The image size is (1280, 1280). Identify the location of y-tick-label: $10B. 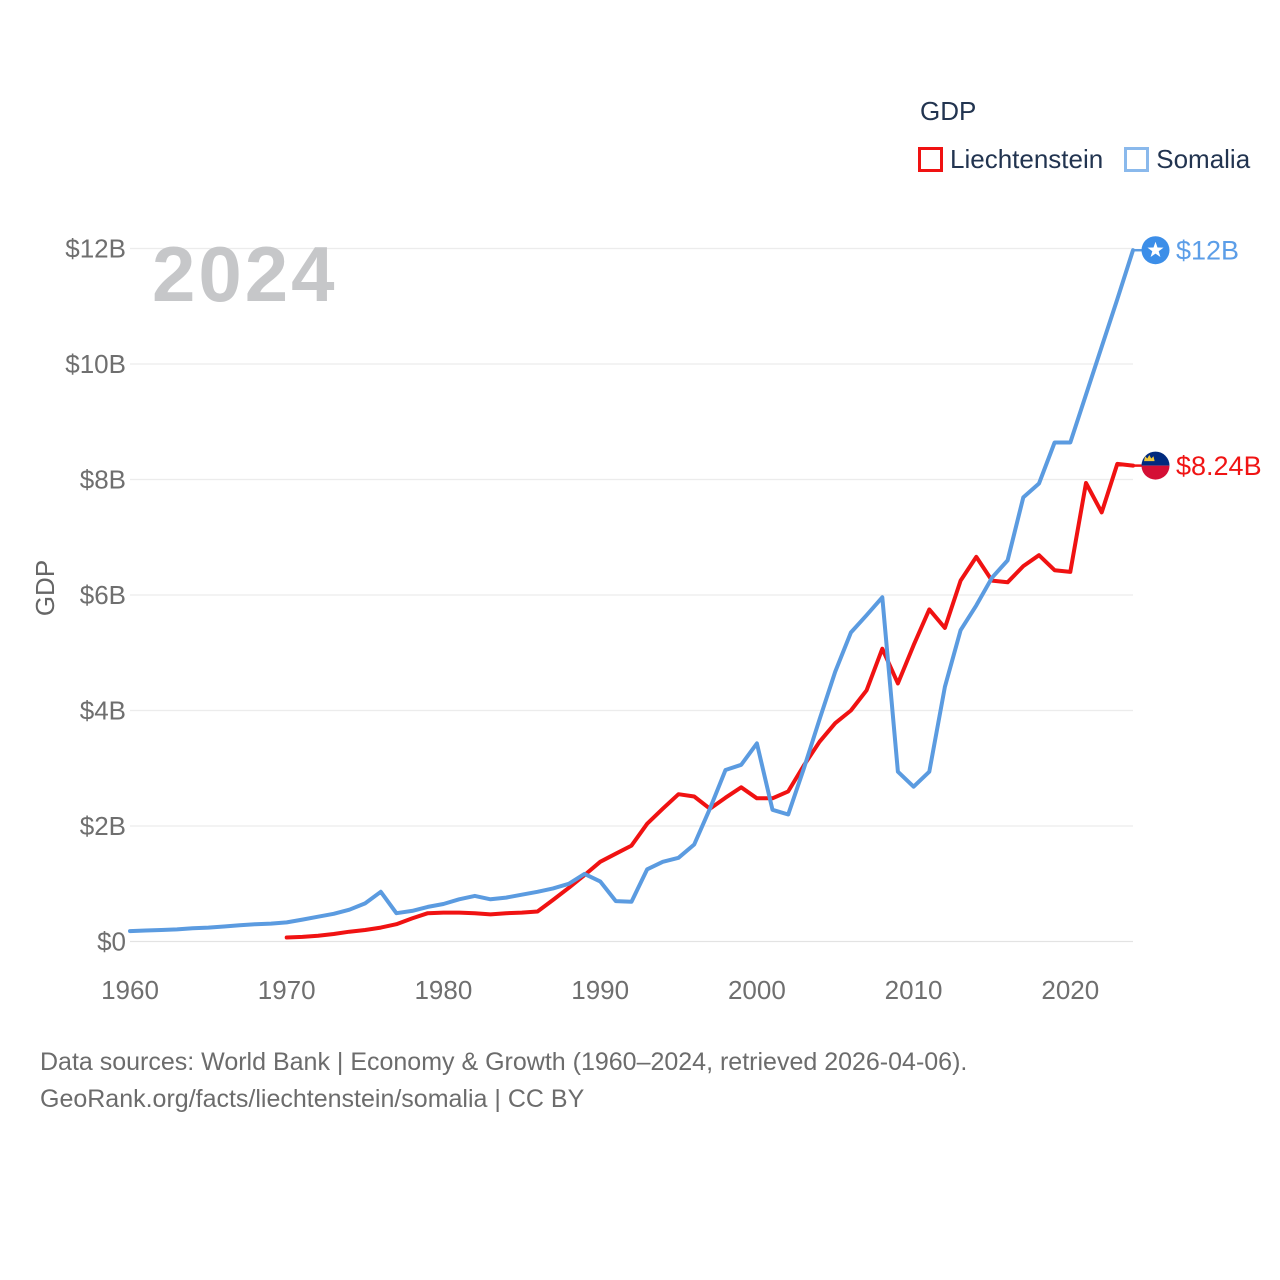
(95, 364).